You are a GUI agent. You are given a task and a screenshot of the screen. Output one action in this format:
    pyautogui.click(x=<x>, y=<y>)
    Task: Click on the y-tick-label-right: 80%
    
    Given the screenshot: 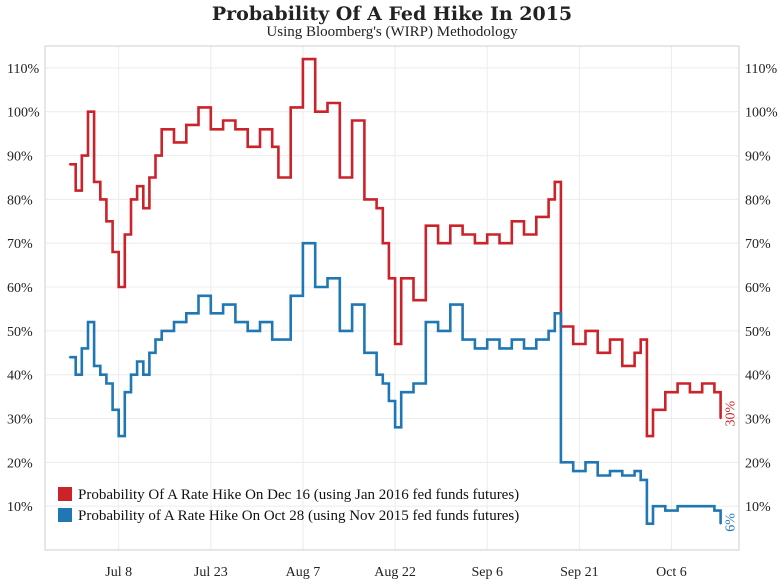 What is the action you would take?
    pyautogui.click(x=758, y=200)
    